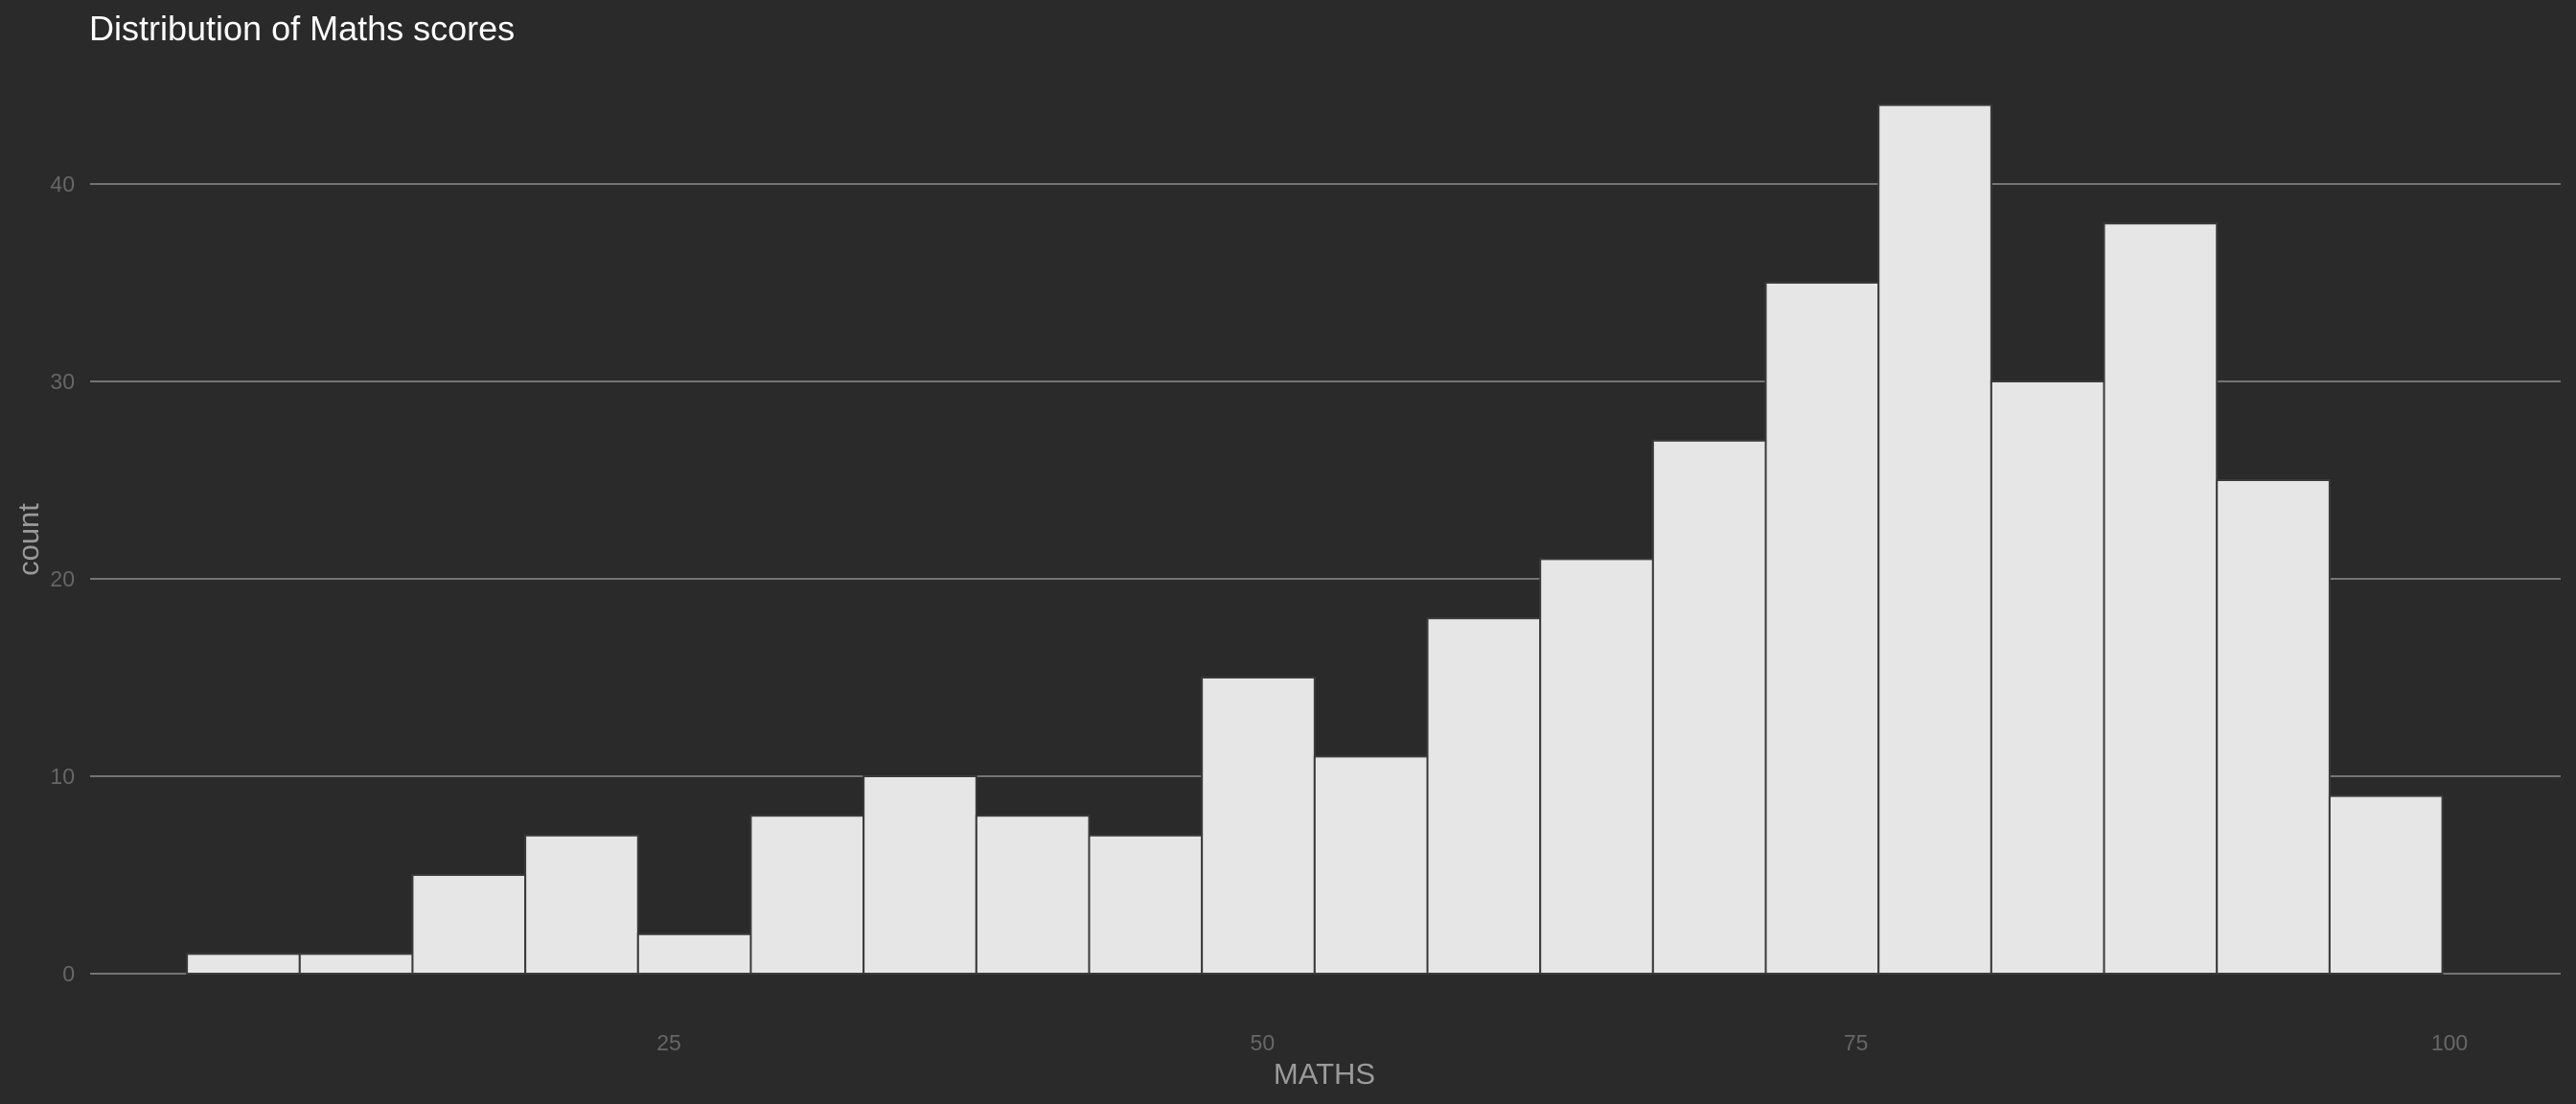 Image resolution: width=2576 pixels, height=1104 pixels. What do you see at coordinates (28, 539) in the screenshot?
I see `y-axis-label: count` at bounding box center [28, 539].